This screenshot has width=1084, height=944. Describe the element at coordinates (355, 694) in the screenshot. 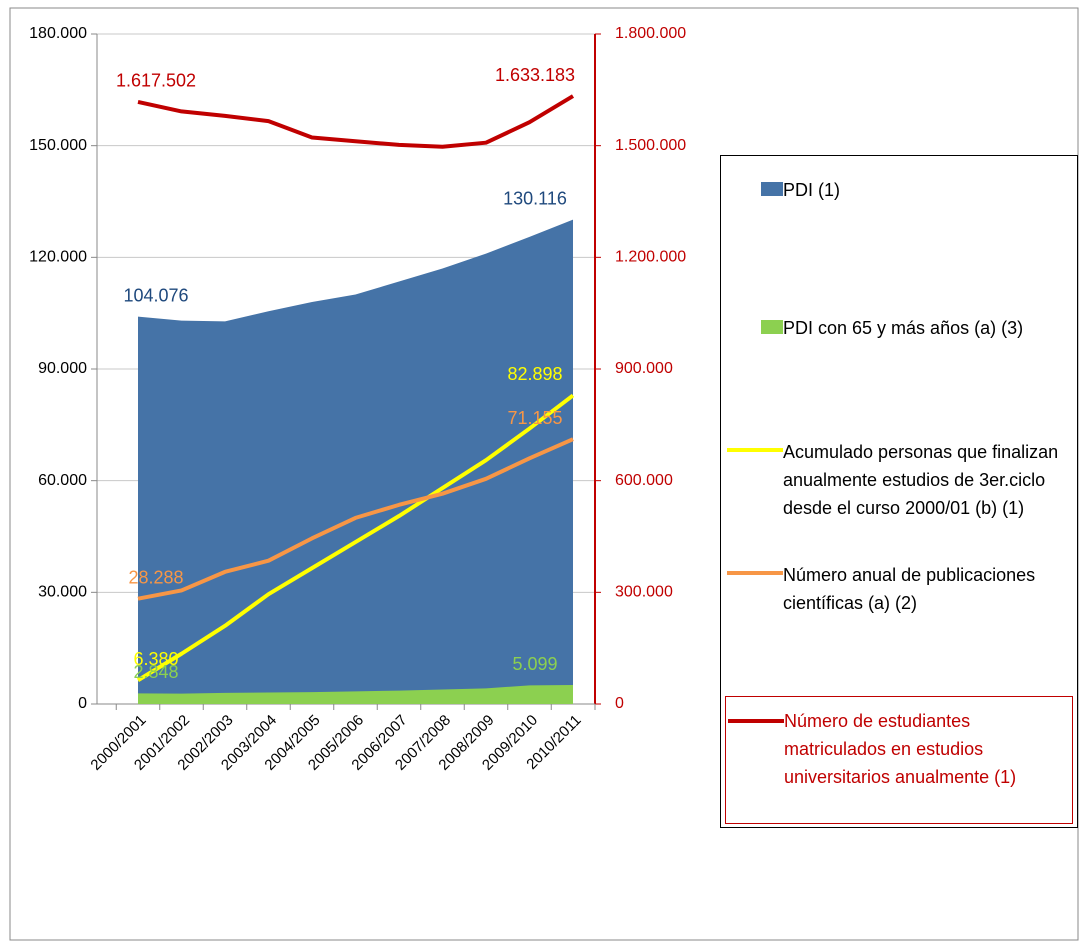

I see `area` at that location.